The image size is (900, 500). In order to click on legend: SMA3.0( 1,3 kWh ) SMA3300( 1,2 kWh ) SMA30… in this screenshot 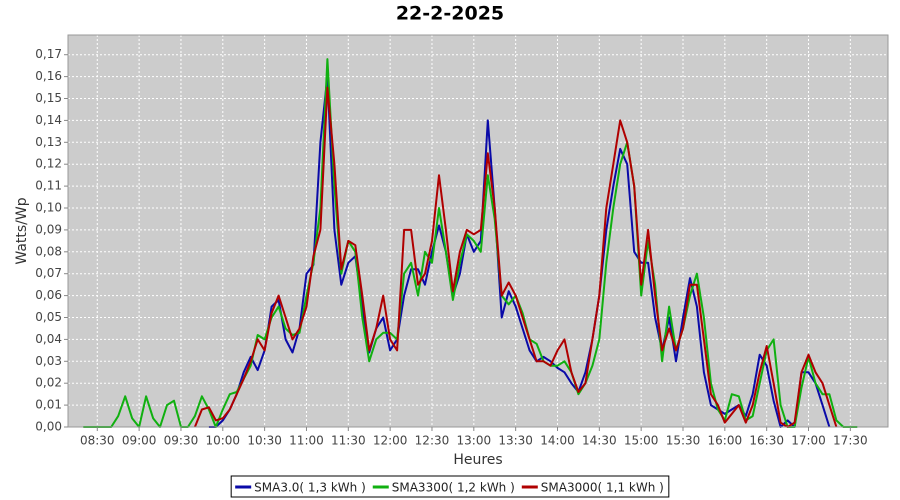, I will do `click(450, 486)`.